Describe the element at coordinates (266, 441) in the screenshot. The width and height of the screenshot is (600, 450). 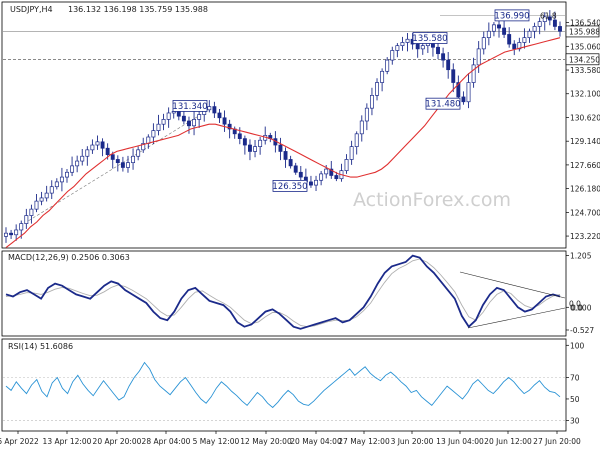
I see `time-tick-label: 12 May 20:00` at that location.